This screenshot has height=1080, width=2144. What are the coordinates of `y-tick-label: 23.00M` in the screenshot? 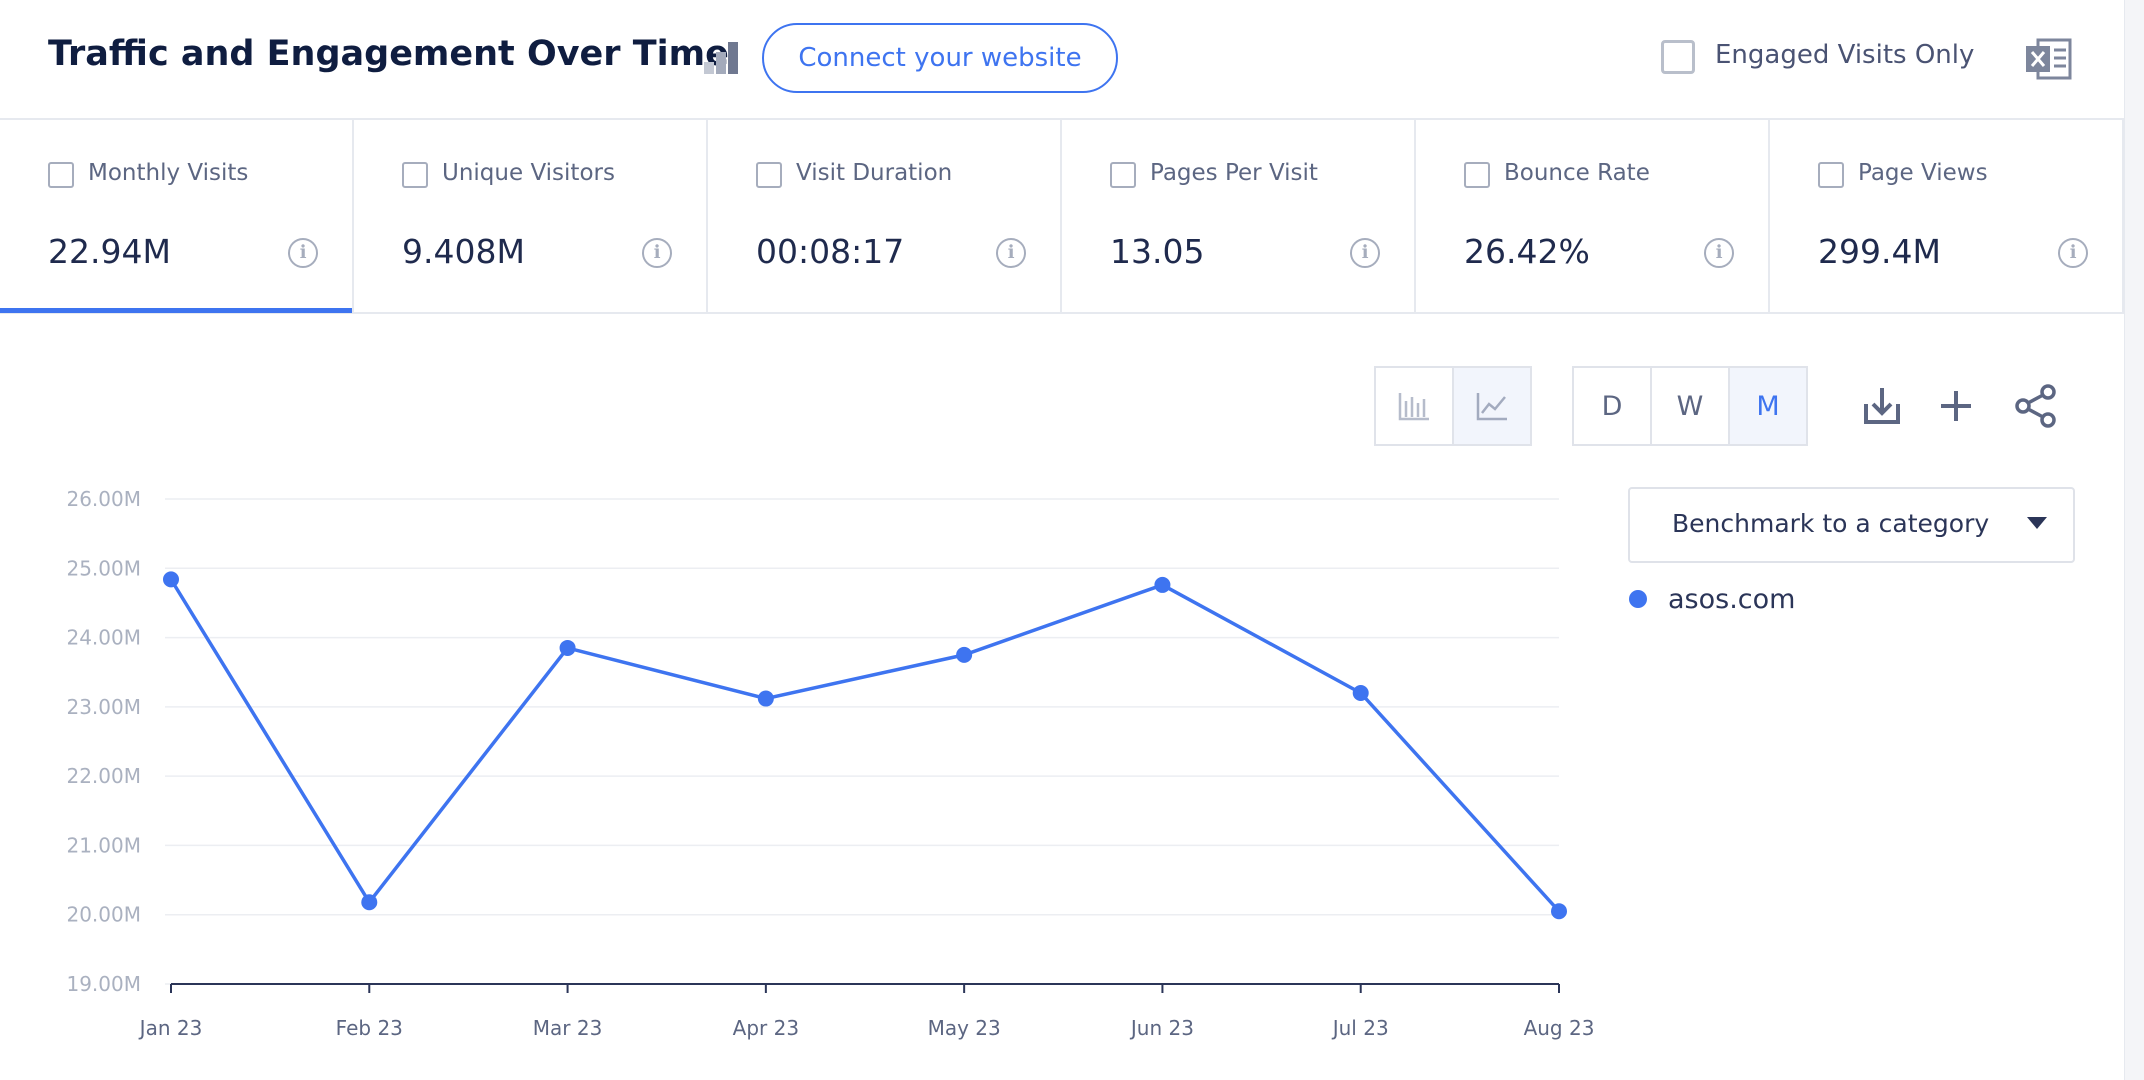 It's located at (103, 707).